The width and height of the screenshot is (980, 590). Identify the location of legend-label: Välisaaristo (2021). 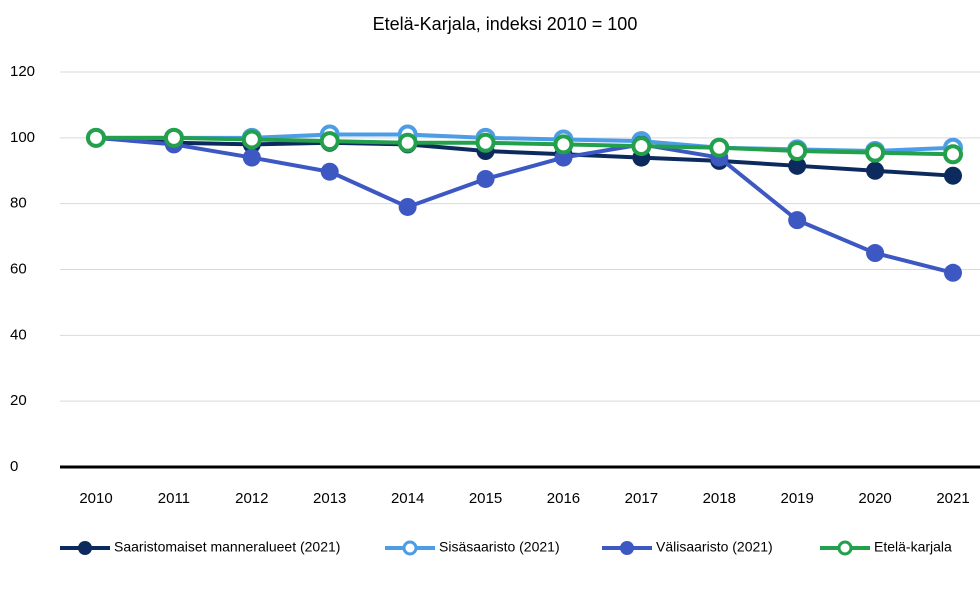
(714, 547).